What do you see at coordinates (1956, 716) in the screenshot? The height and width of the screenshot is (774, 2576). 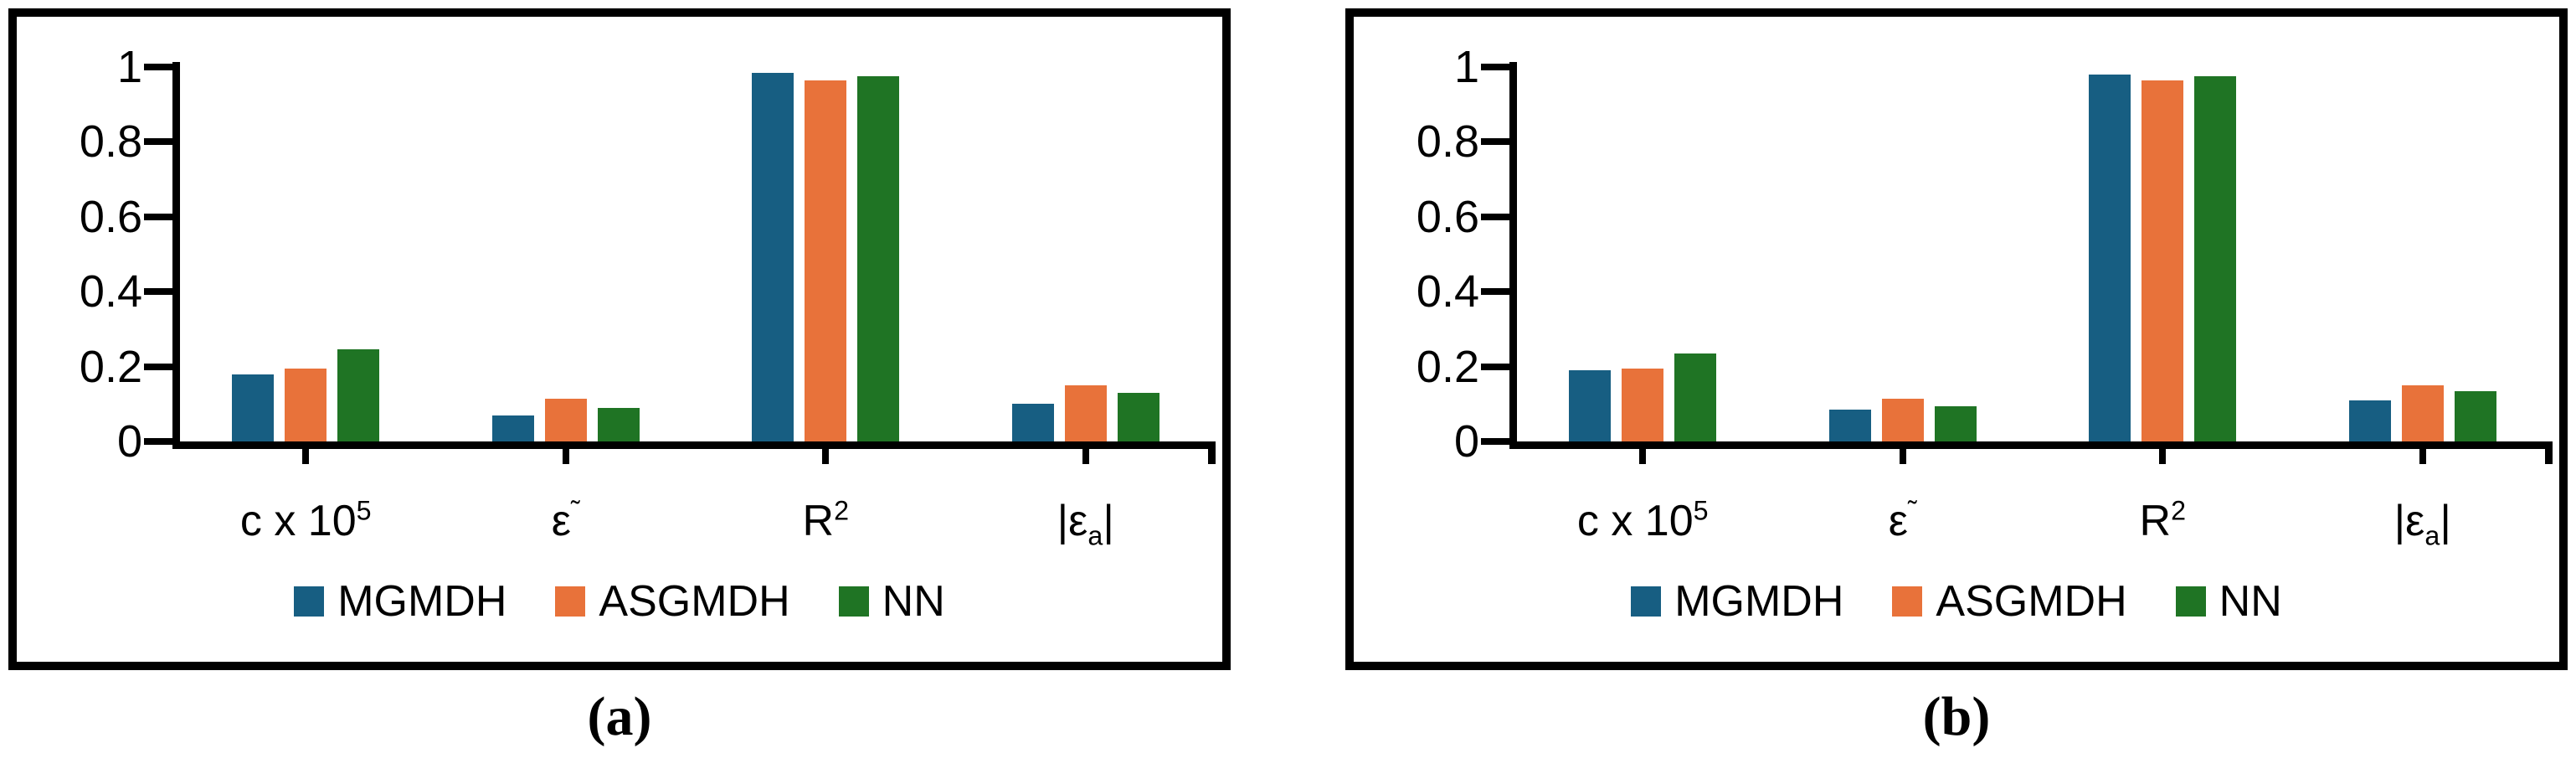 I see `caption-b: (b)` at bounding box center [1956, 716].